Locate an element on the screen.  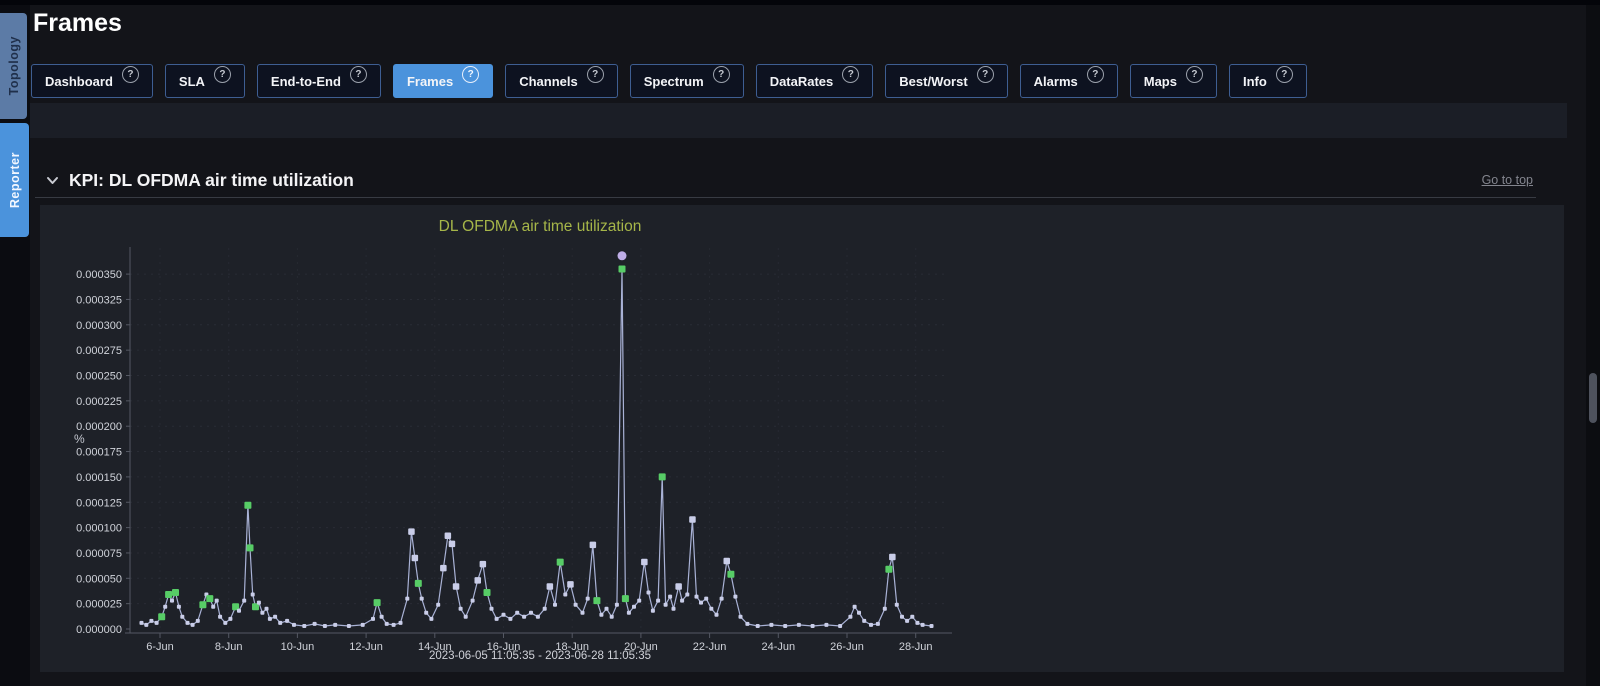
scrollbar-thumb is located at coordinates (1593, 398).